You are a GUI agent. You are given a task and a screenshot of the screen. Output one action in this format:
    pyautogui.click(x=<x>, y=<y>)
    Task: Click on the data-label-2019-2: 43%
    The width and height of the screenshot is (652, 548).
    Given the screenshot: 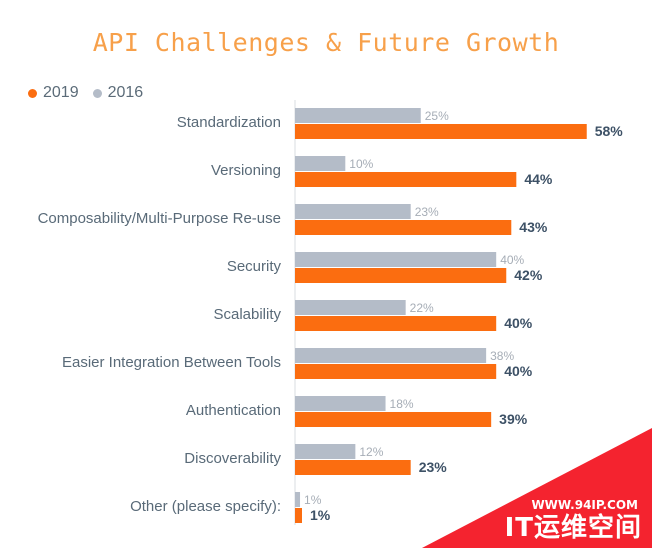 What is the action you would take?
    pyautogui.click(x=533, y=227)
    